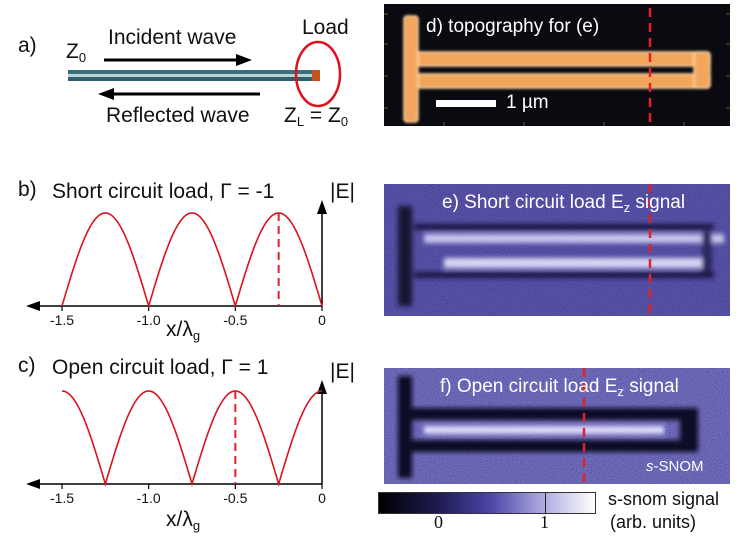 Image resolution: width=754 pixels, height=551 pixels. I want to click on plot-c, so click(176, 434).